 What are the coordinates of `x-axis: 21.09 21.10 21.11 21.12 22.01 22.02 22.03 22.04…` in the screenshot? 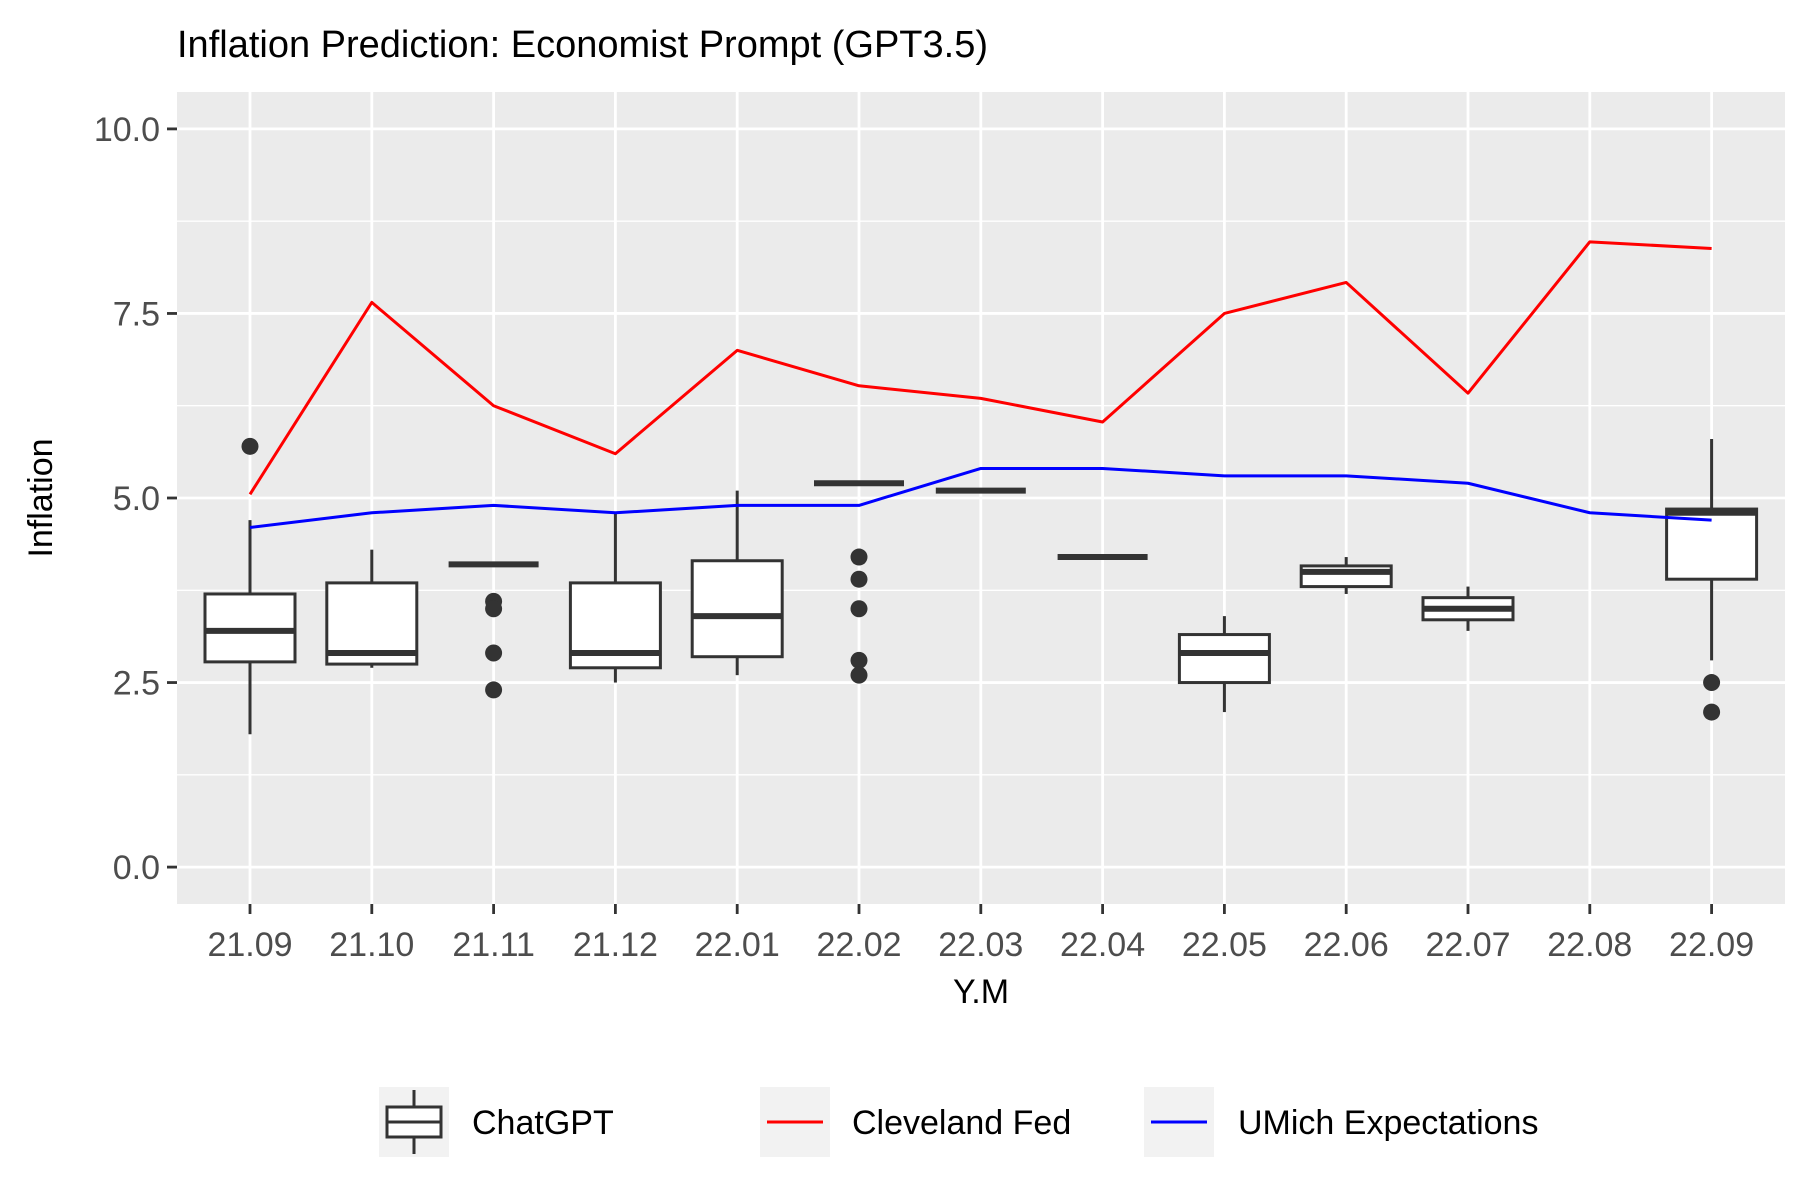 It's located at (980, 934).